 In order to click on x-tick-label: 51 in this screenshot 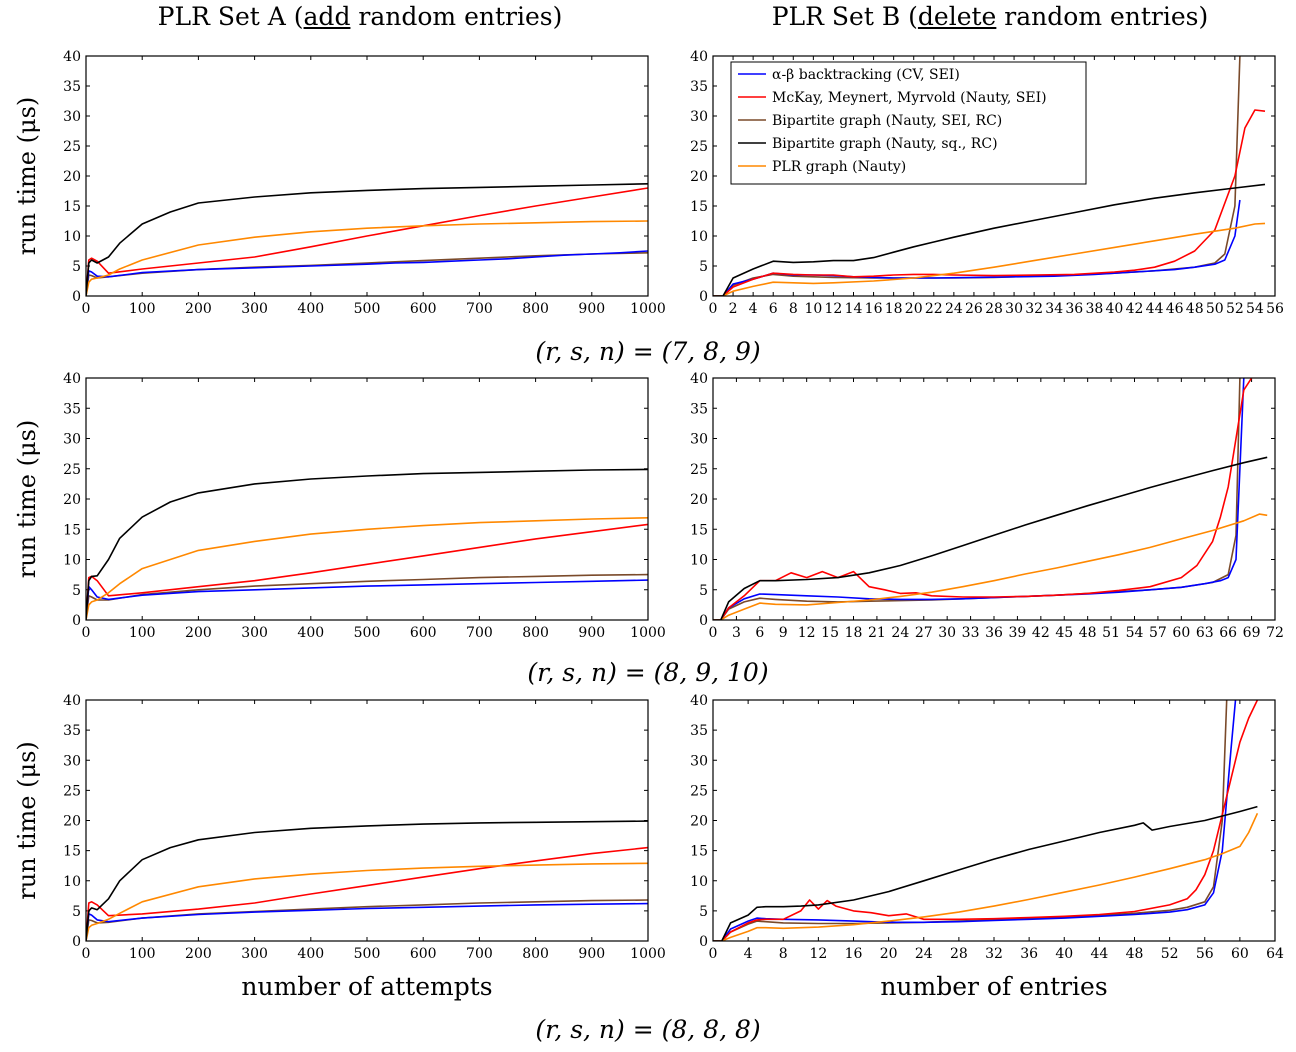, I will do `click(1111, 633)`.